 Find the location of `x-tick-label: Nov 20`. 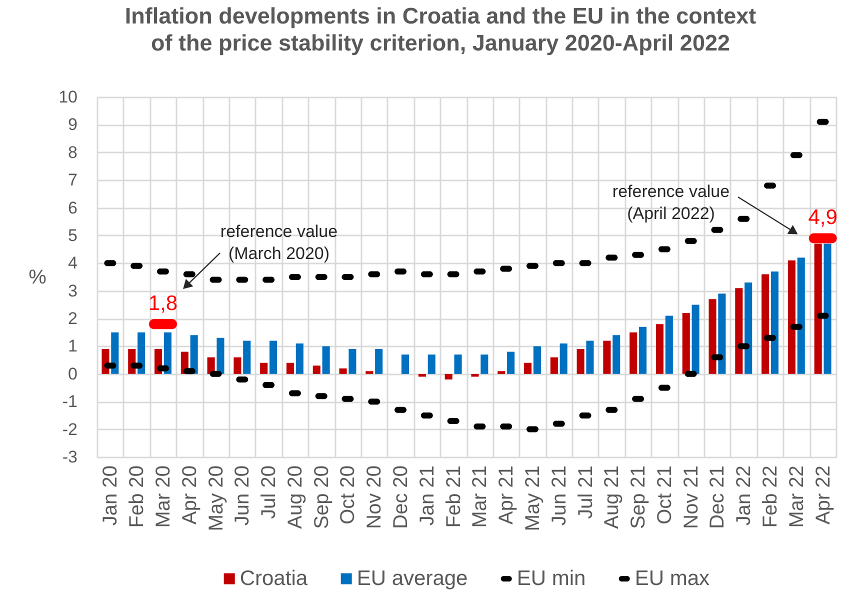

x-tick-label: Nov 20 is located at coordinates (375, 497).